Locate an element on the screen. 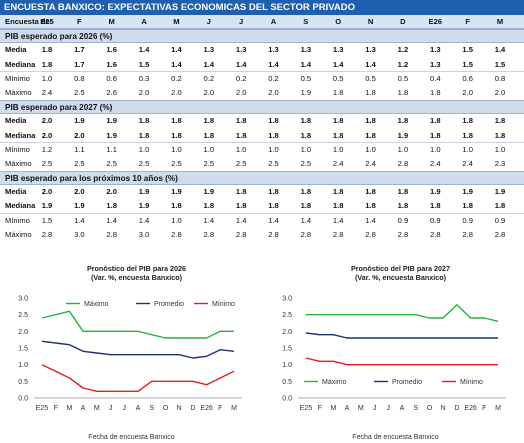 This screenshot has height=443, width=524. y-tick-label: 3.0 is located at coordinates (23, 299).